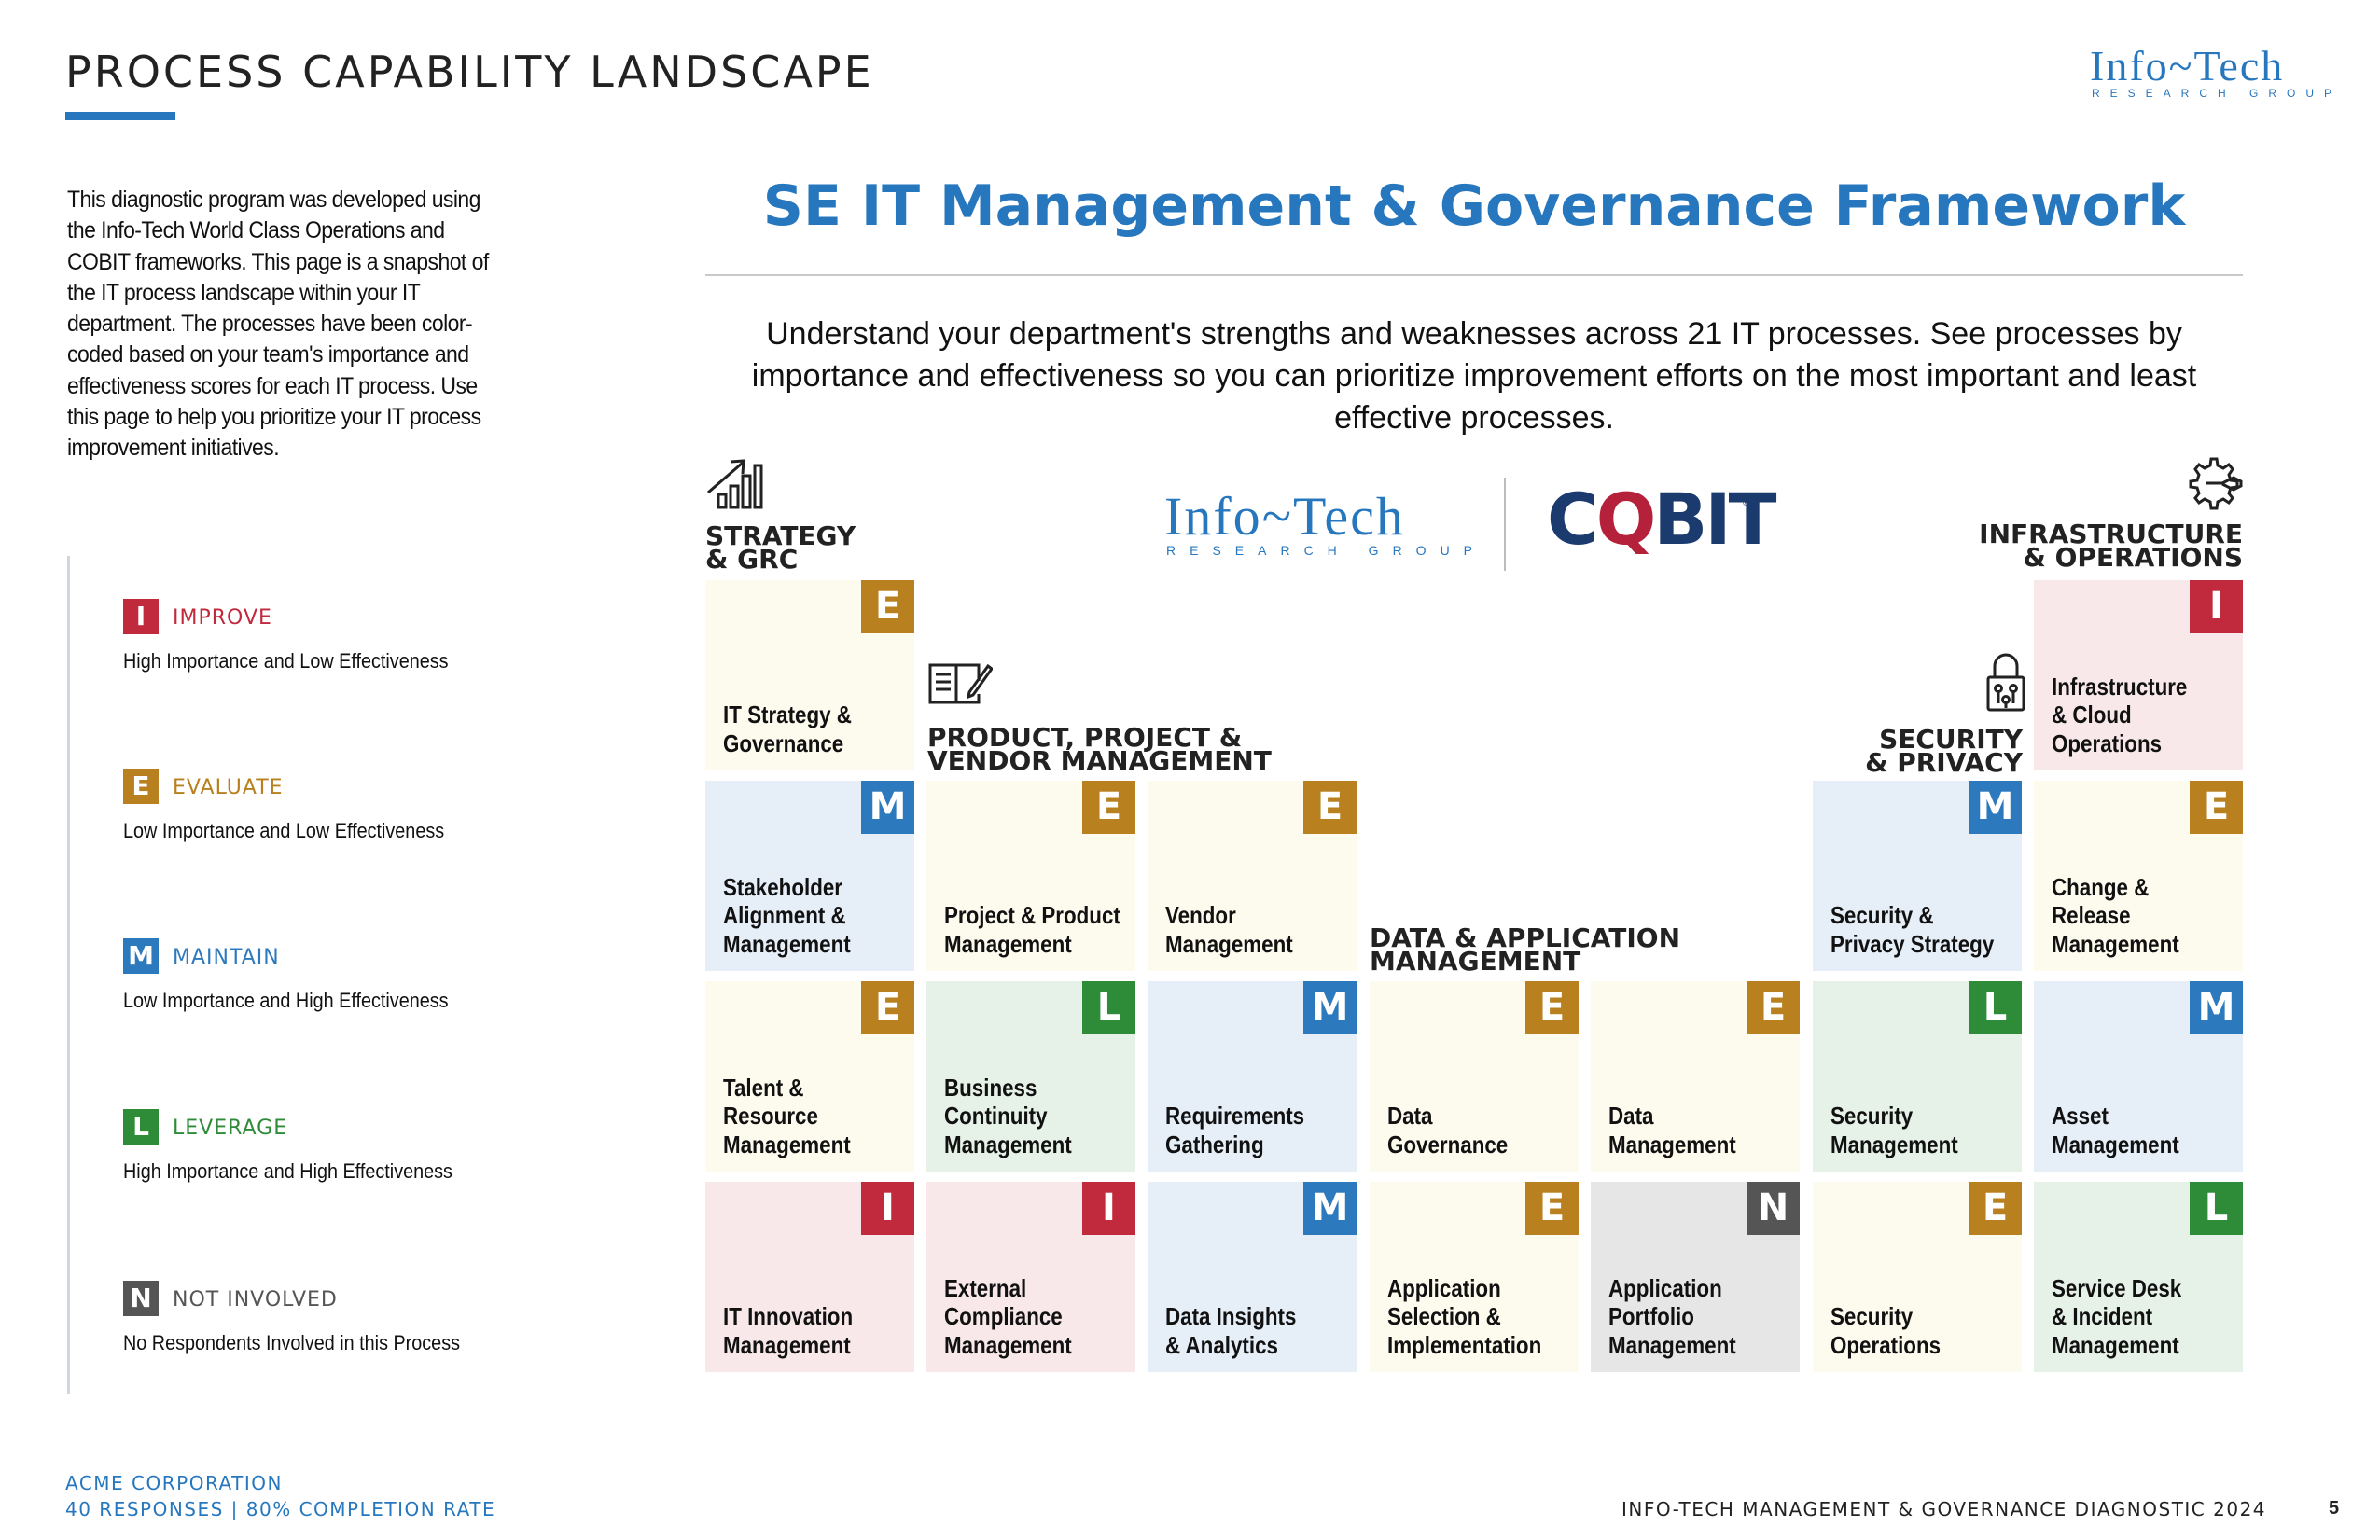  I want to click on tile-process-name: Security & Privacy Strategy, so click(1912, 929).